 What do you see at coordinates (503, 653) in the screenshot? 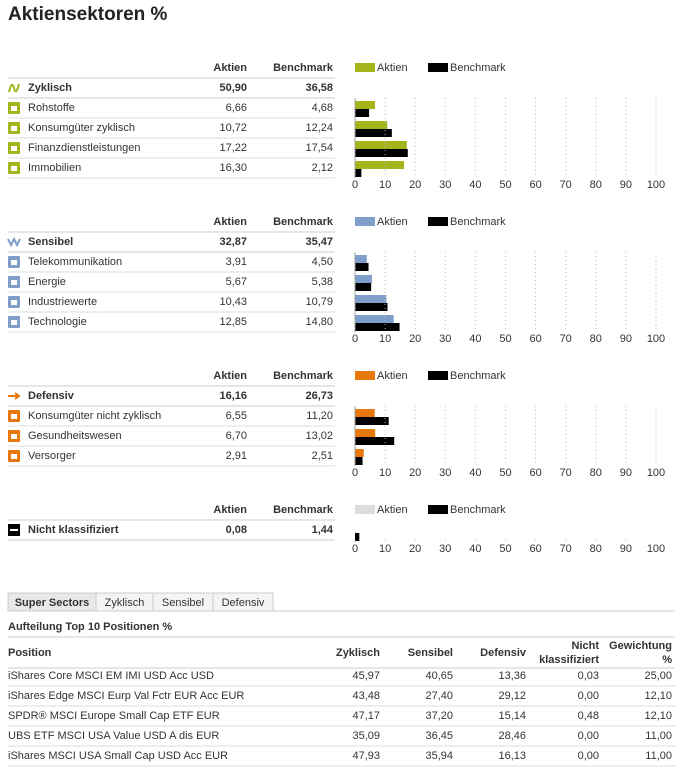
I see `column-header: Defensiv` at bounding box center [503, 653].